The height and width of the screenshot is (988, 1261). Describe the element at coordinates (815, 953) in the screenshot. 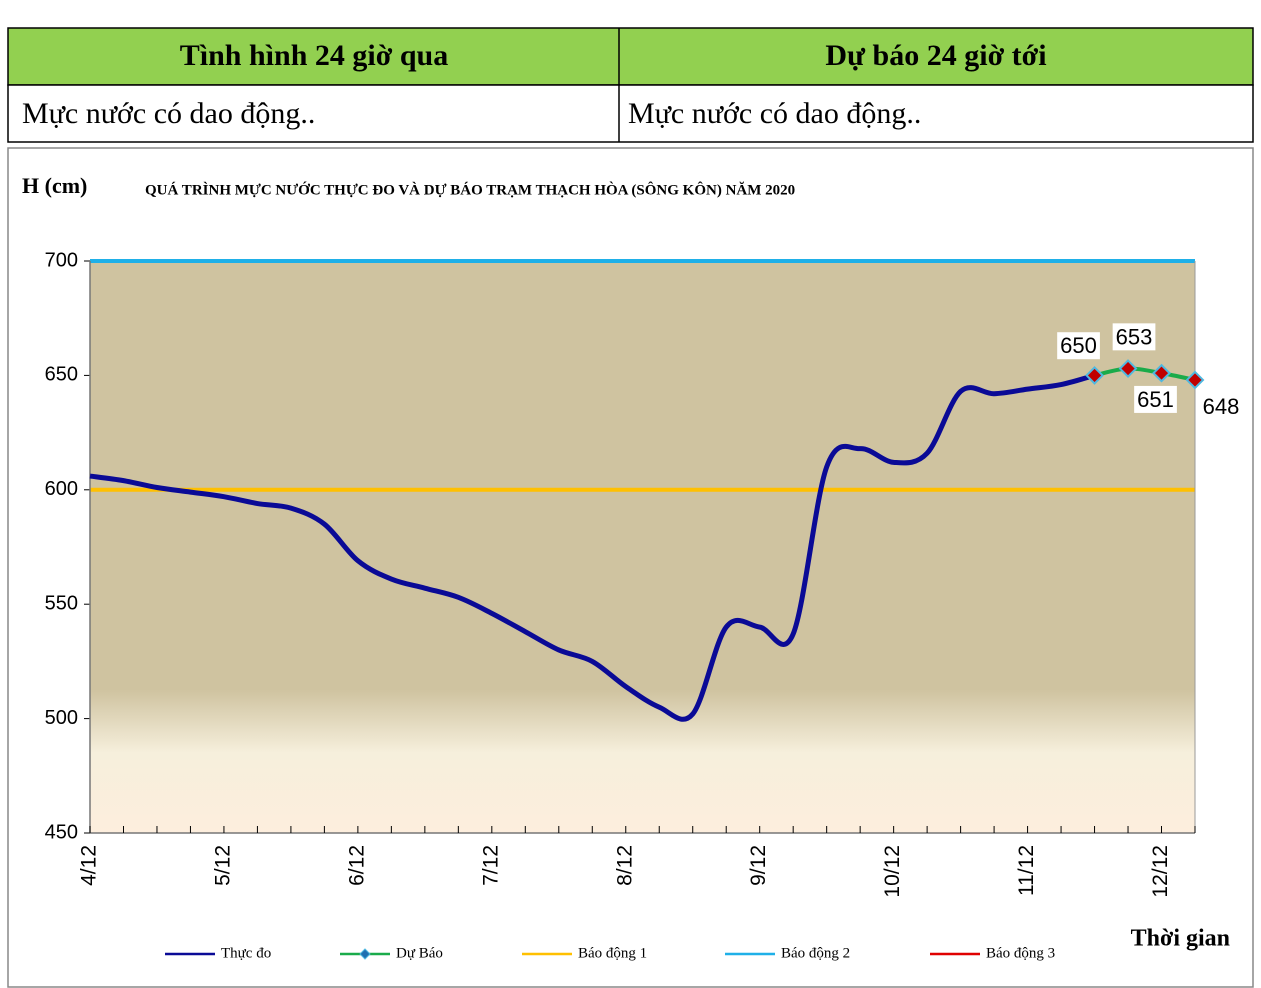

I see `legend-label: Báo động 2` at that location.